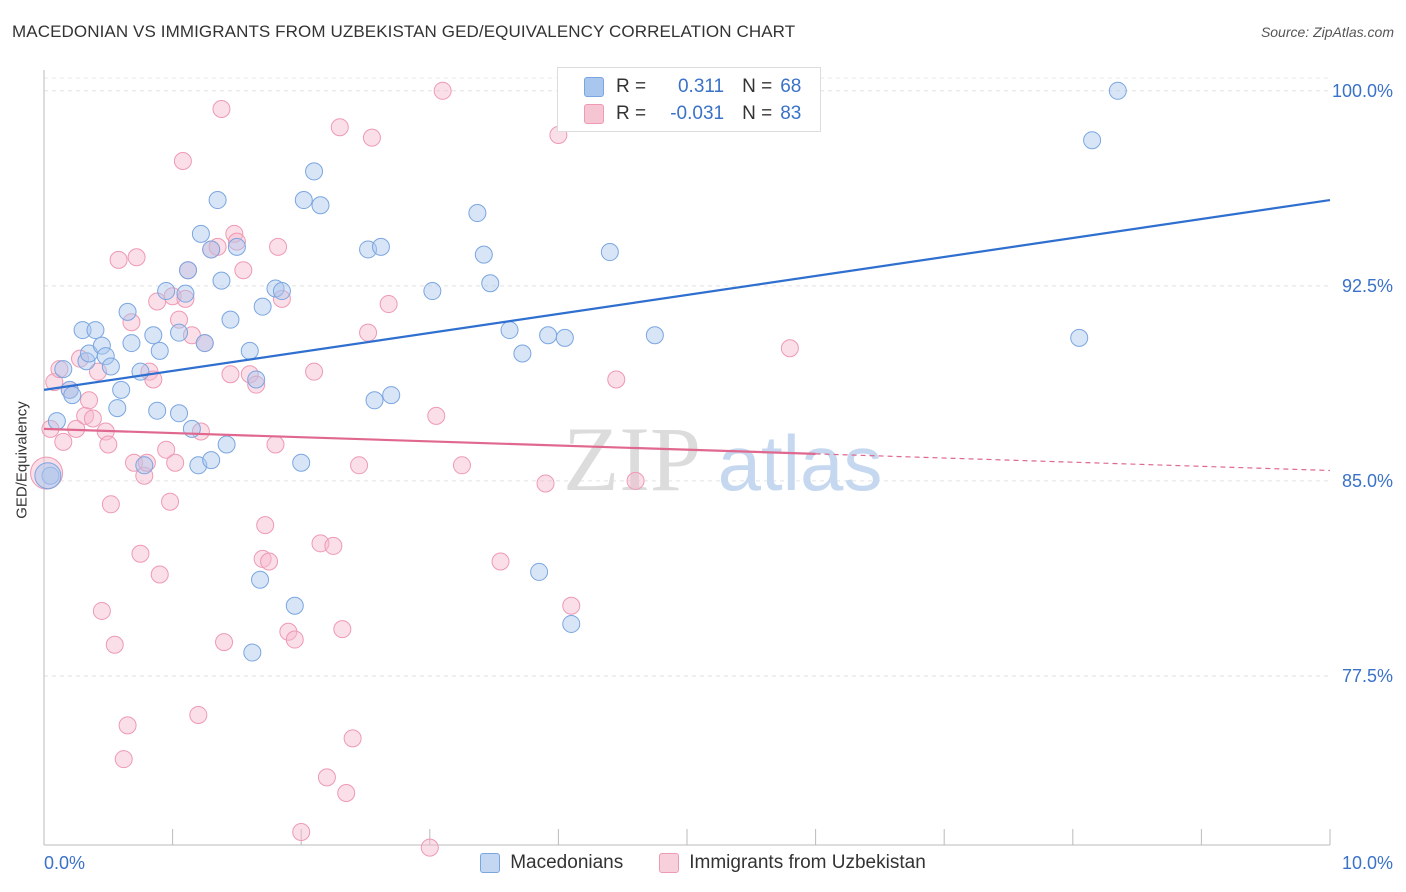 This screenshot has width=1406, height=892. What do you see at coordinates (48, 476) in the screenshot?
I see `point-macedonians-large` at bounding box center [48, 476].